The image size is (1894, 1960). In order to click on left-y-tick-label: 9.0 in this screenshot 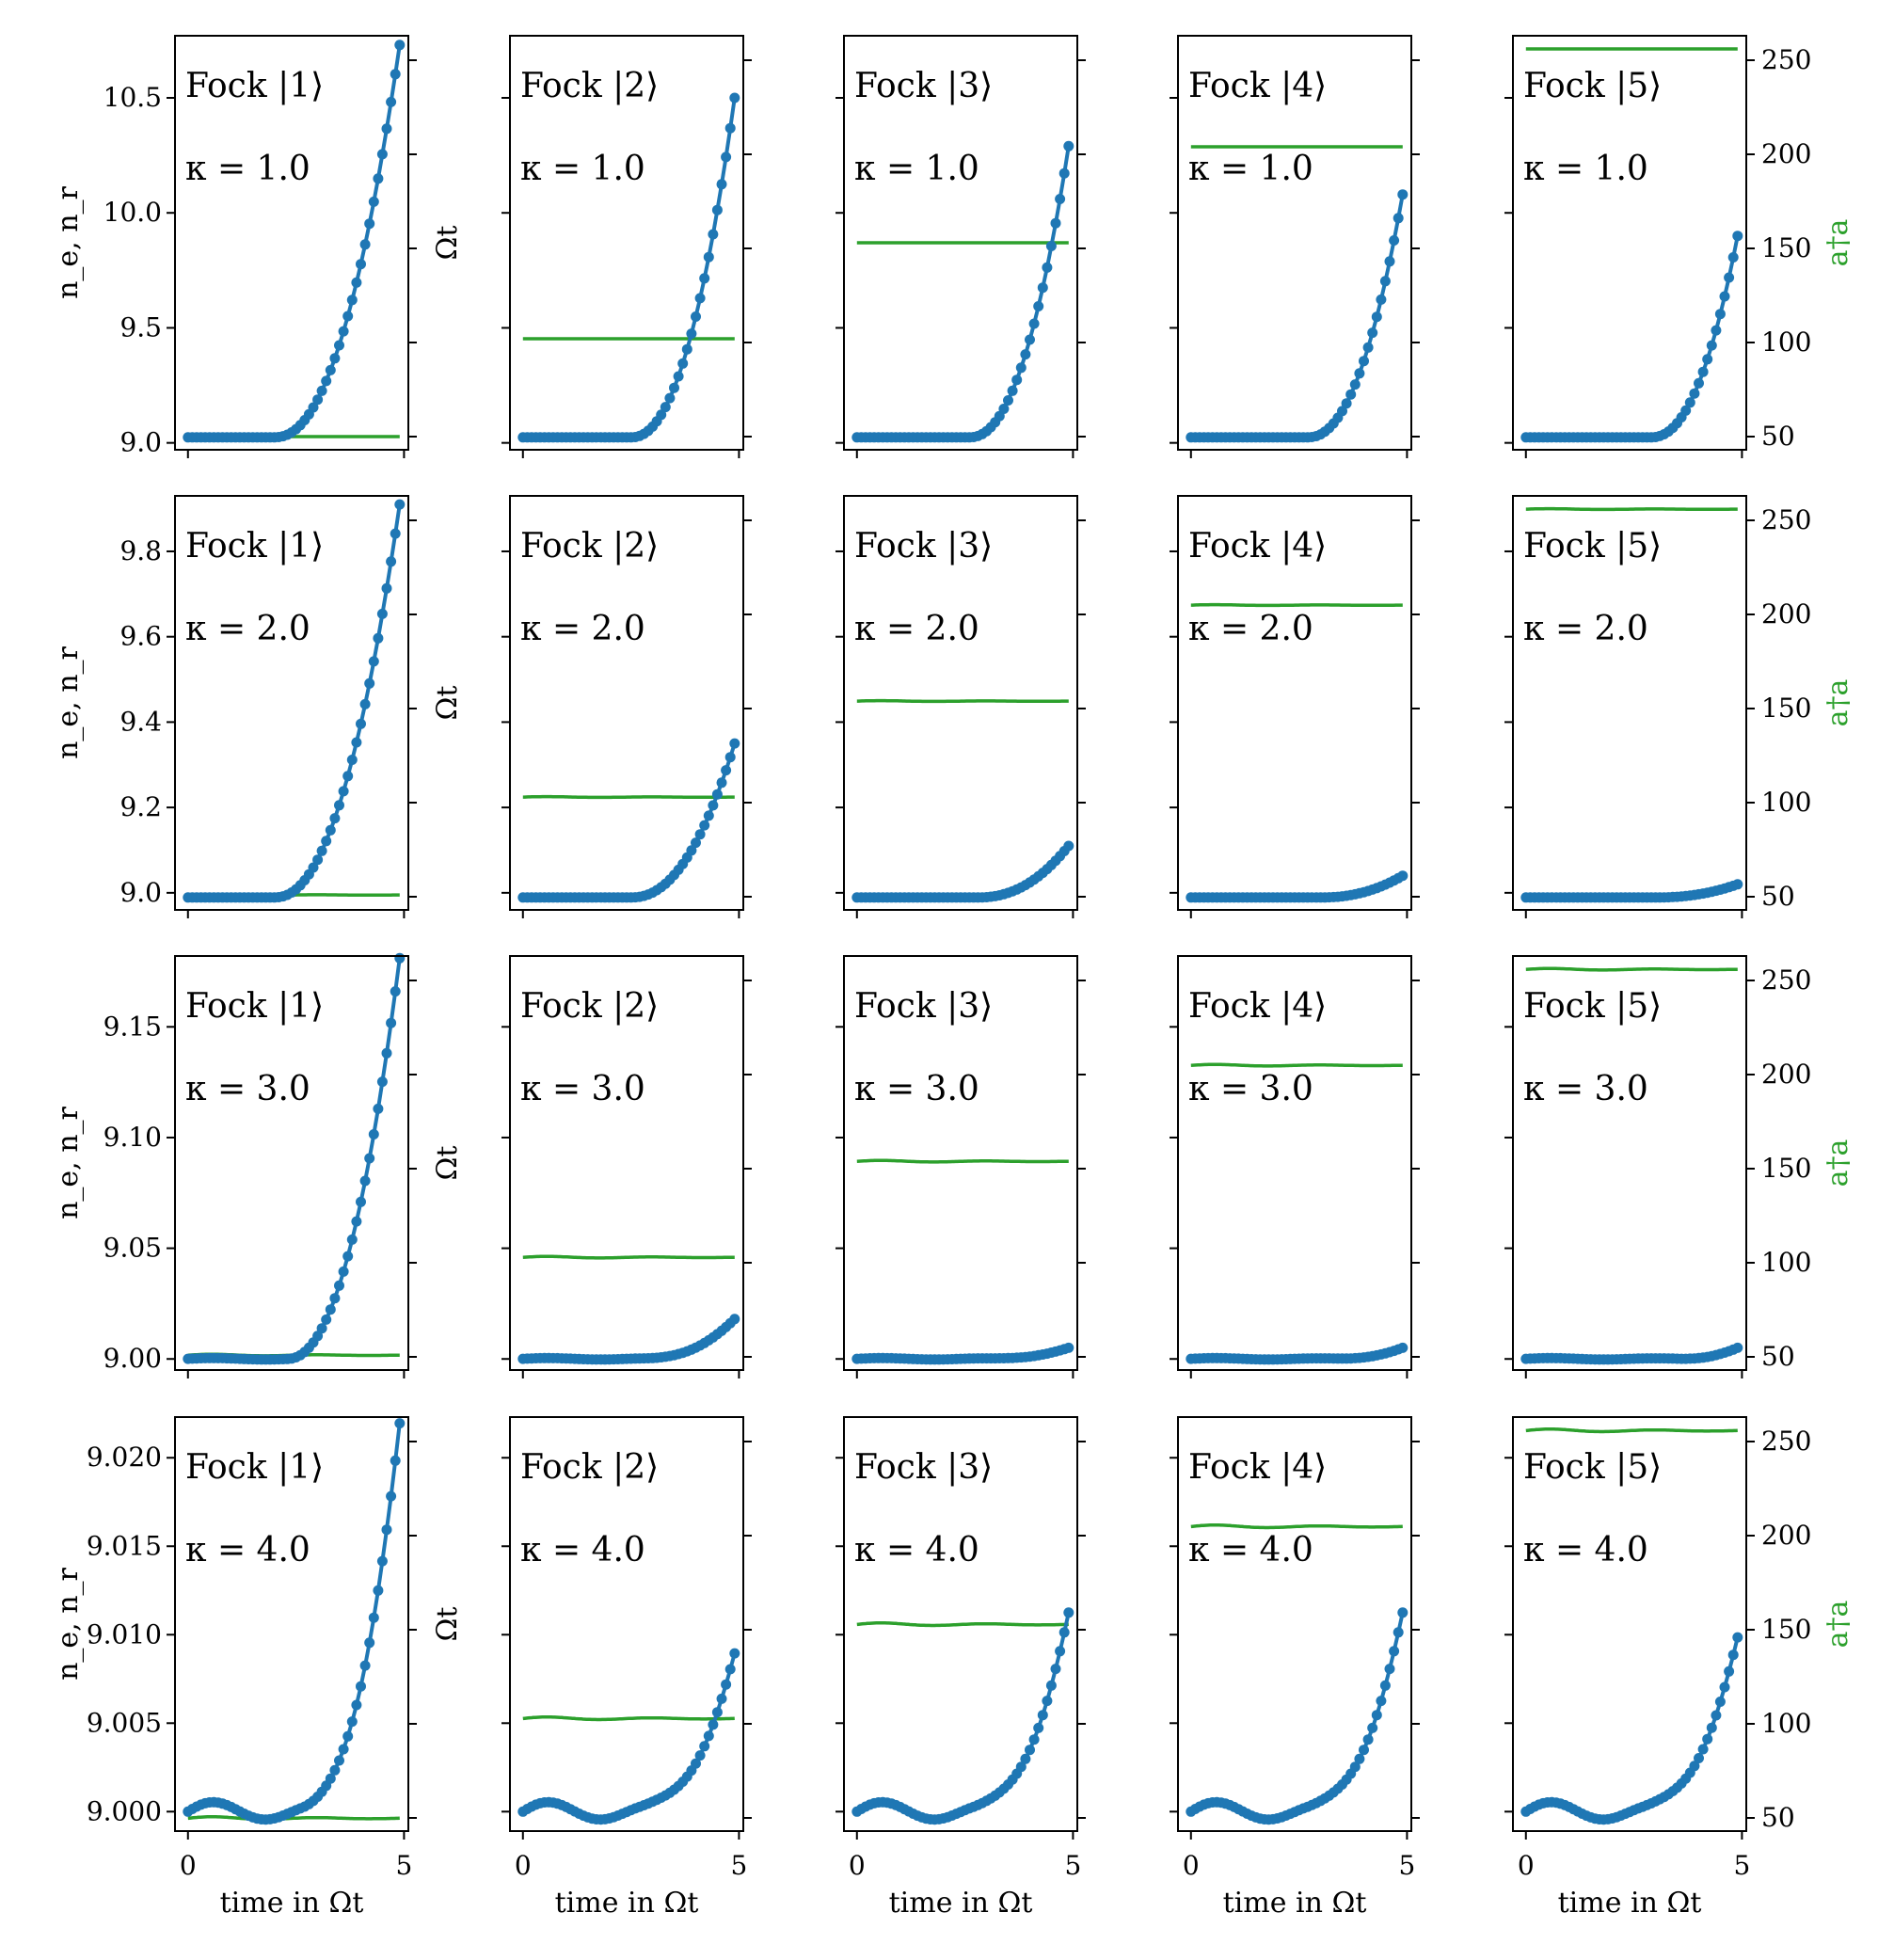, I will do `click(140, 442)`.